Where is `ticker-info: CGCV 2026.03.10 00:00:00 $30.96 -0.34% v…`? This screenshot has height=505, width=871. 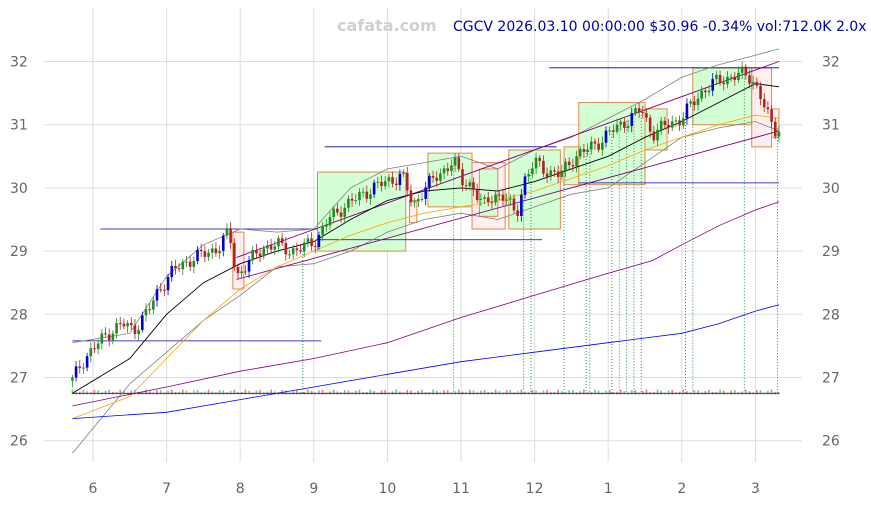 ticker-info: CGCV 2026.03.10 00:00:00 $30.96 -0.34% v… is located at coordinates (660, 27).